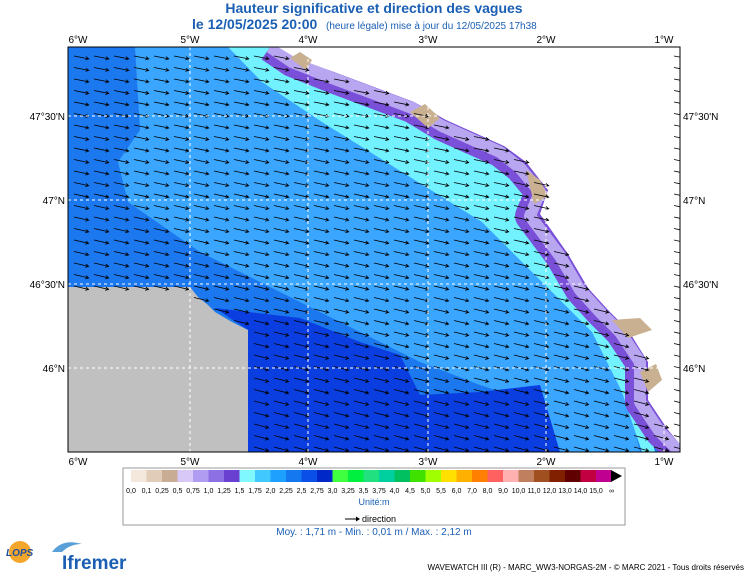  Describe the element at coordinates (379, 491) in the screenshot. I see `legend-label: 3,75` at that location.